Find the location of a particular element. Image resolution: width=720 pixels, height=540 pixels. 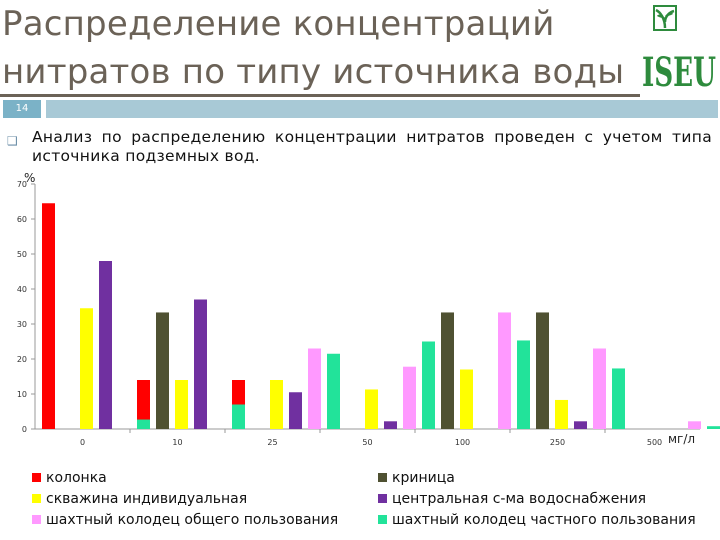

y-tick-label: 60 is located at coordinates (22, 219).